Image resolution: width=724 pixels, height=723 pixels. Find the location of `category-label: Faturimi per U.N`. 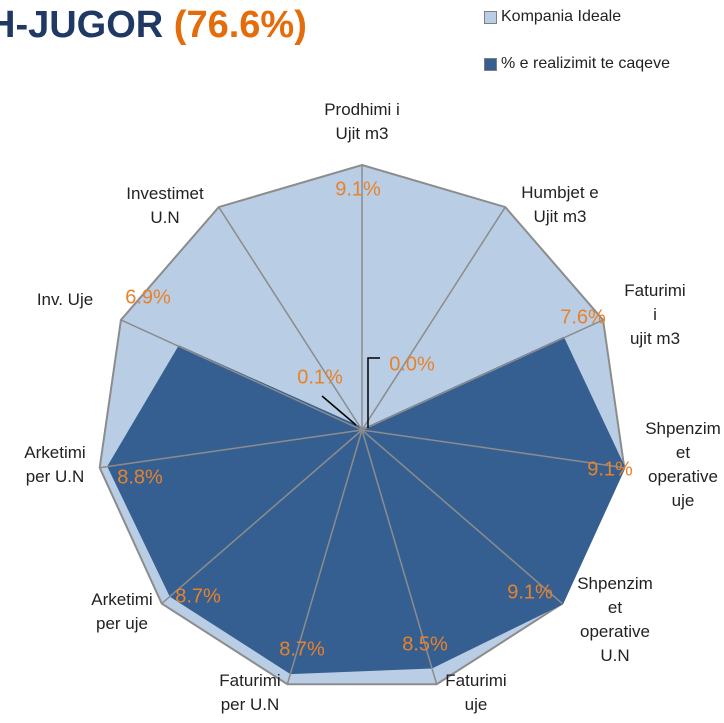

category-label: Faturimi per U.N is located at coordinates (250, 692).